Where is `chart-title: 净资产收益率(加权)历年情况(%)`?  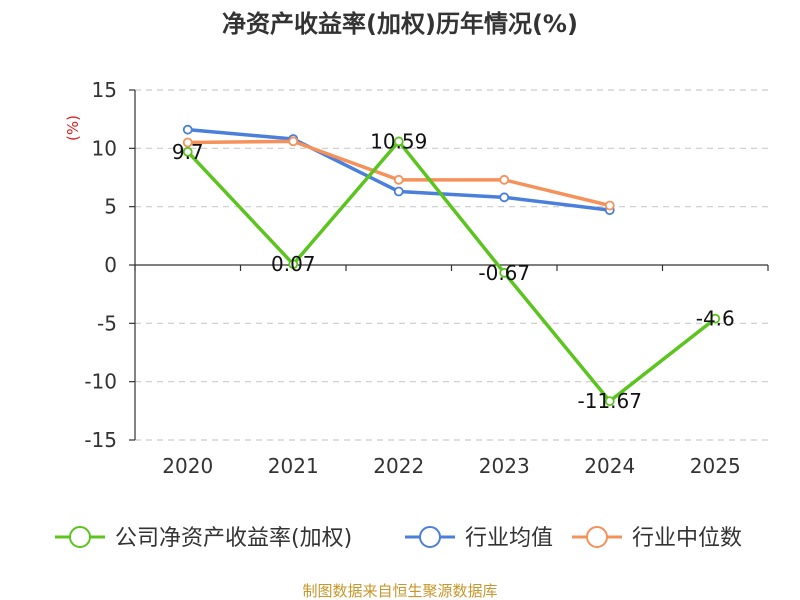 chart-title: 净资产收益率(加权)历年情况(%) is located at coordinates (400, 24).